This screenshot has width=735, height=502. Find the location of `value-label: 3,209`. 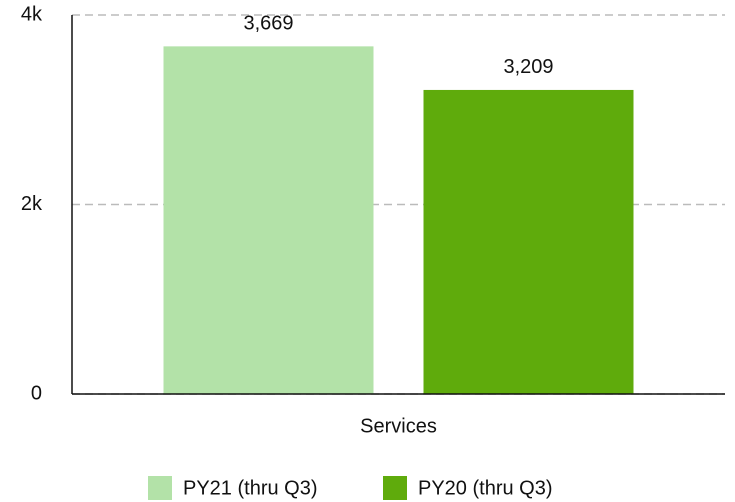

value-label: 3,209 is located at coordinates (528, 67).